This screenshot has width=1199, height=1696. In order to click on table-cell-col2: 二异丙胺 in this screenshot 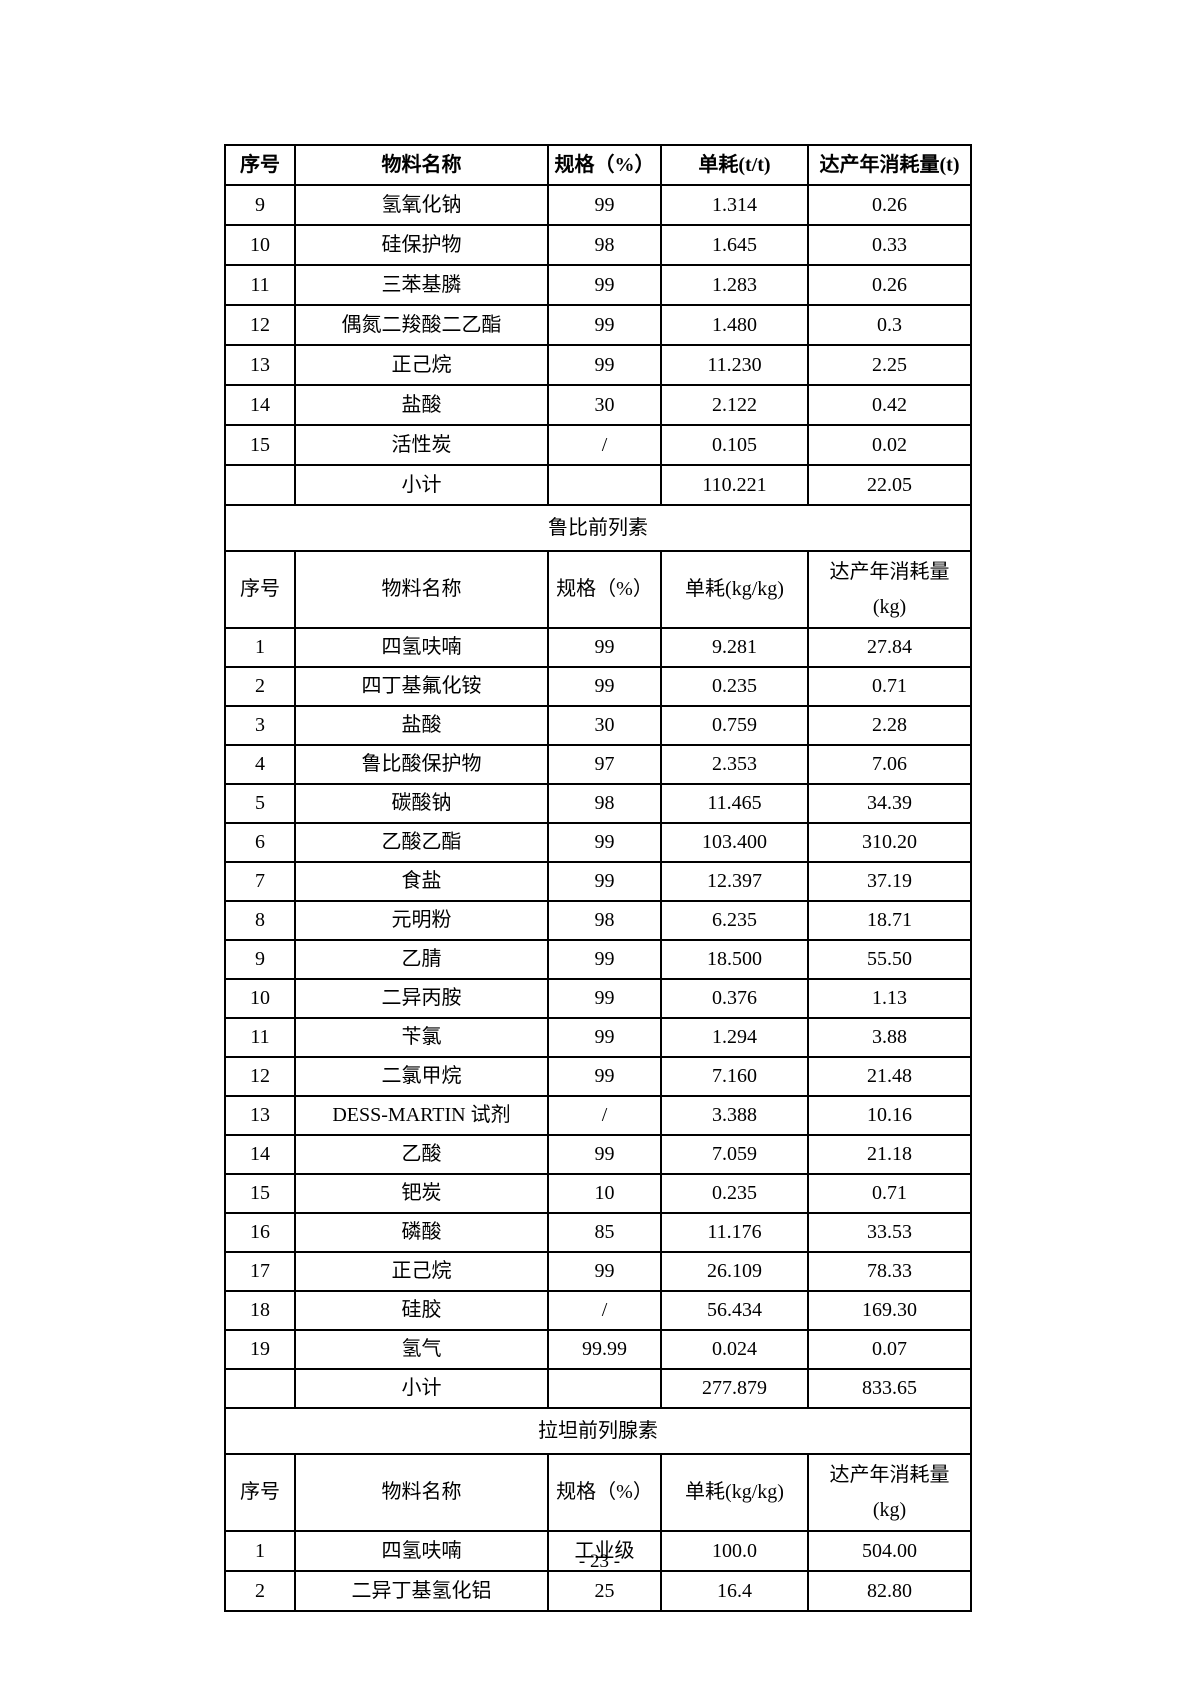, I will do `click(421, 998)`.